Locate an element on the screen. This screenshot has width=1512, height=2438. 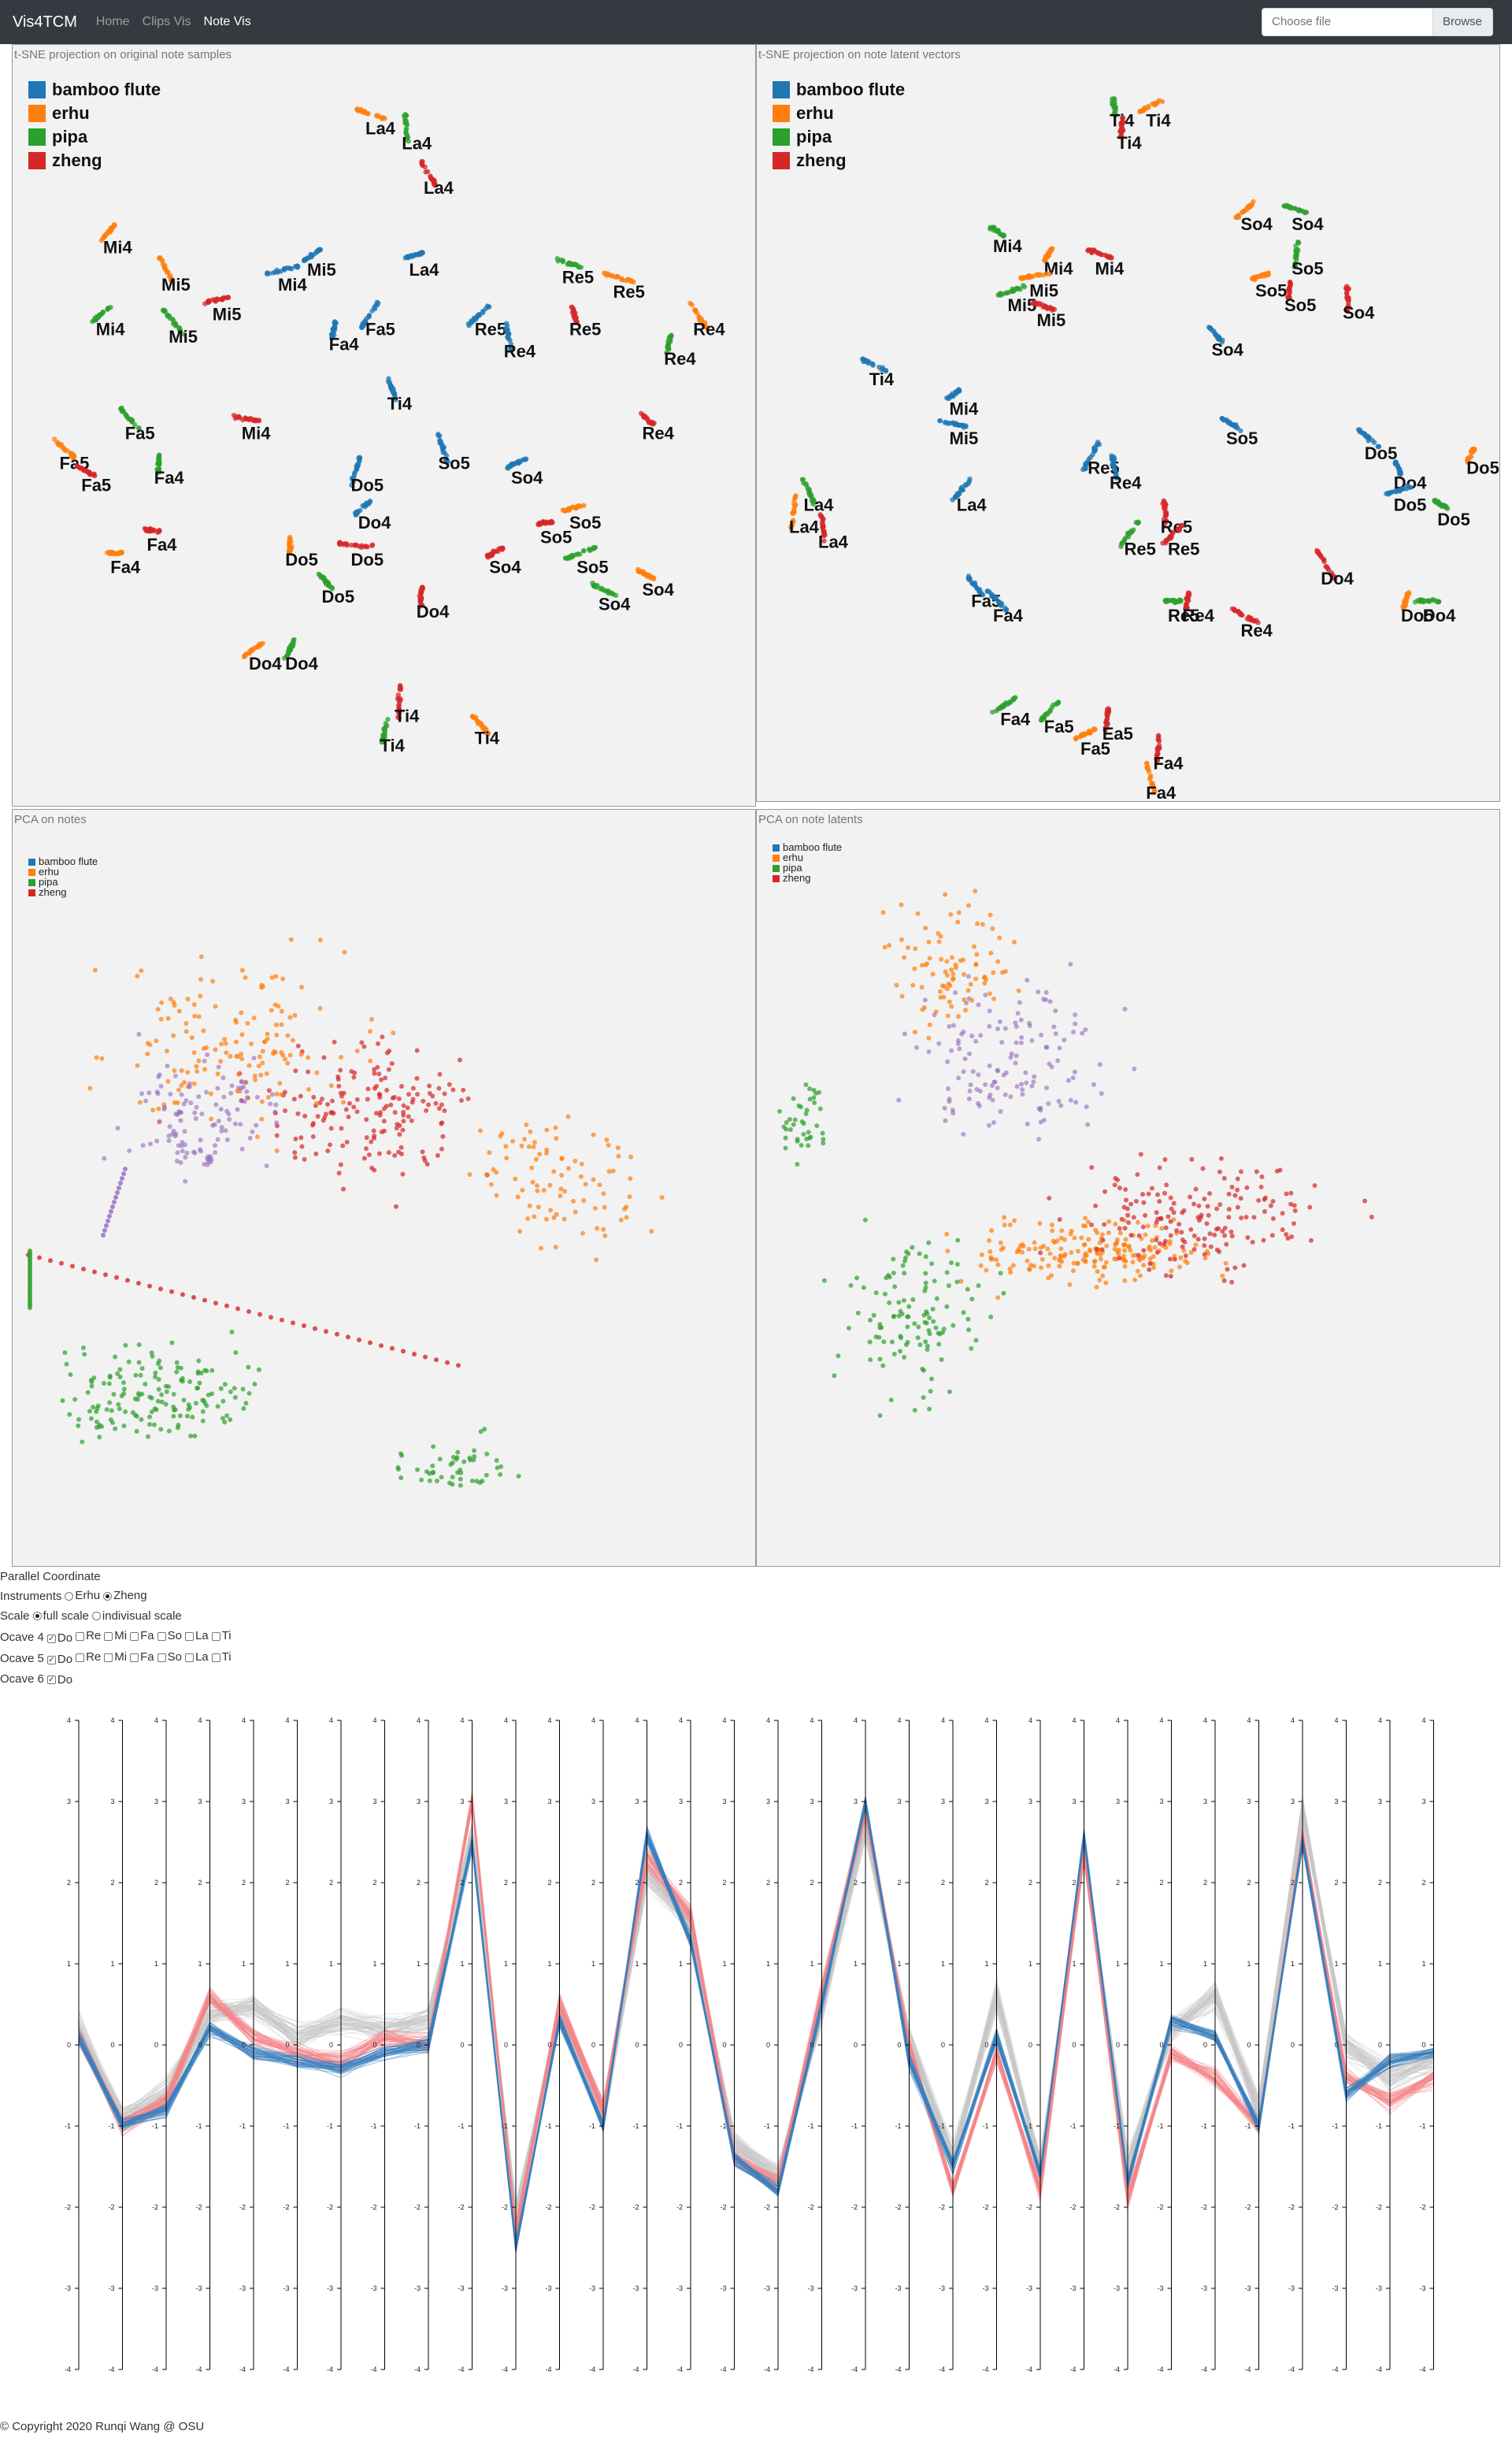
octave6-option: ✓ Do is located at coordinates (58, 1680).